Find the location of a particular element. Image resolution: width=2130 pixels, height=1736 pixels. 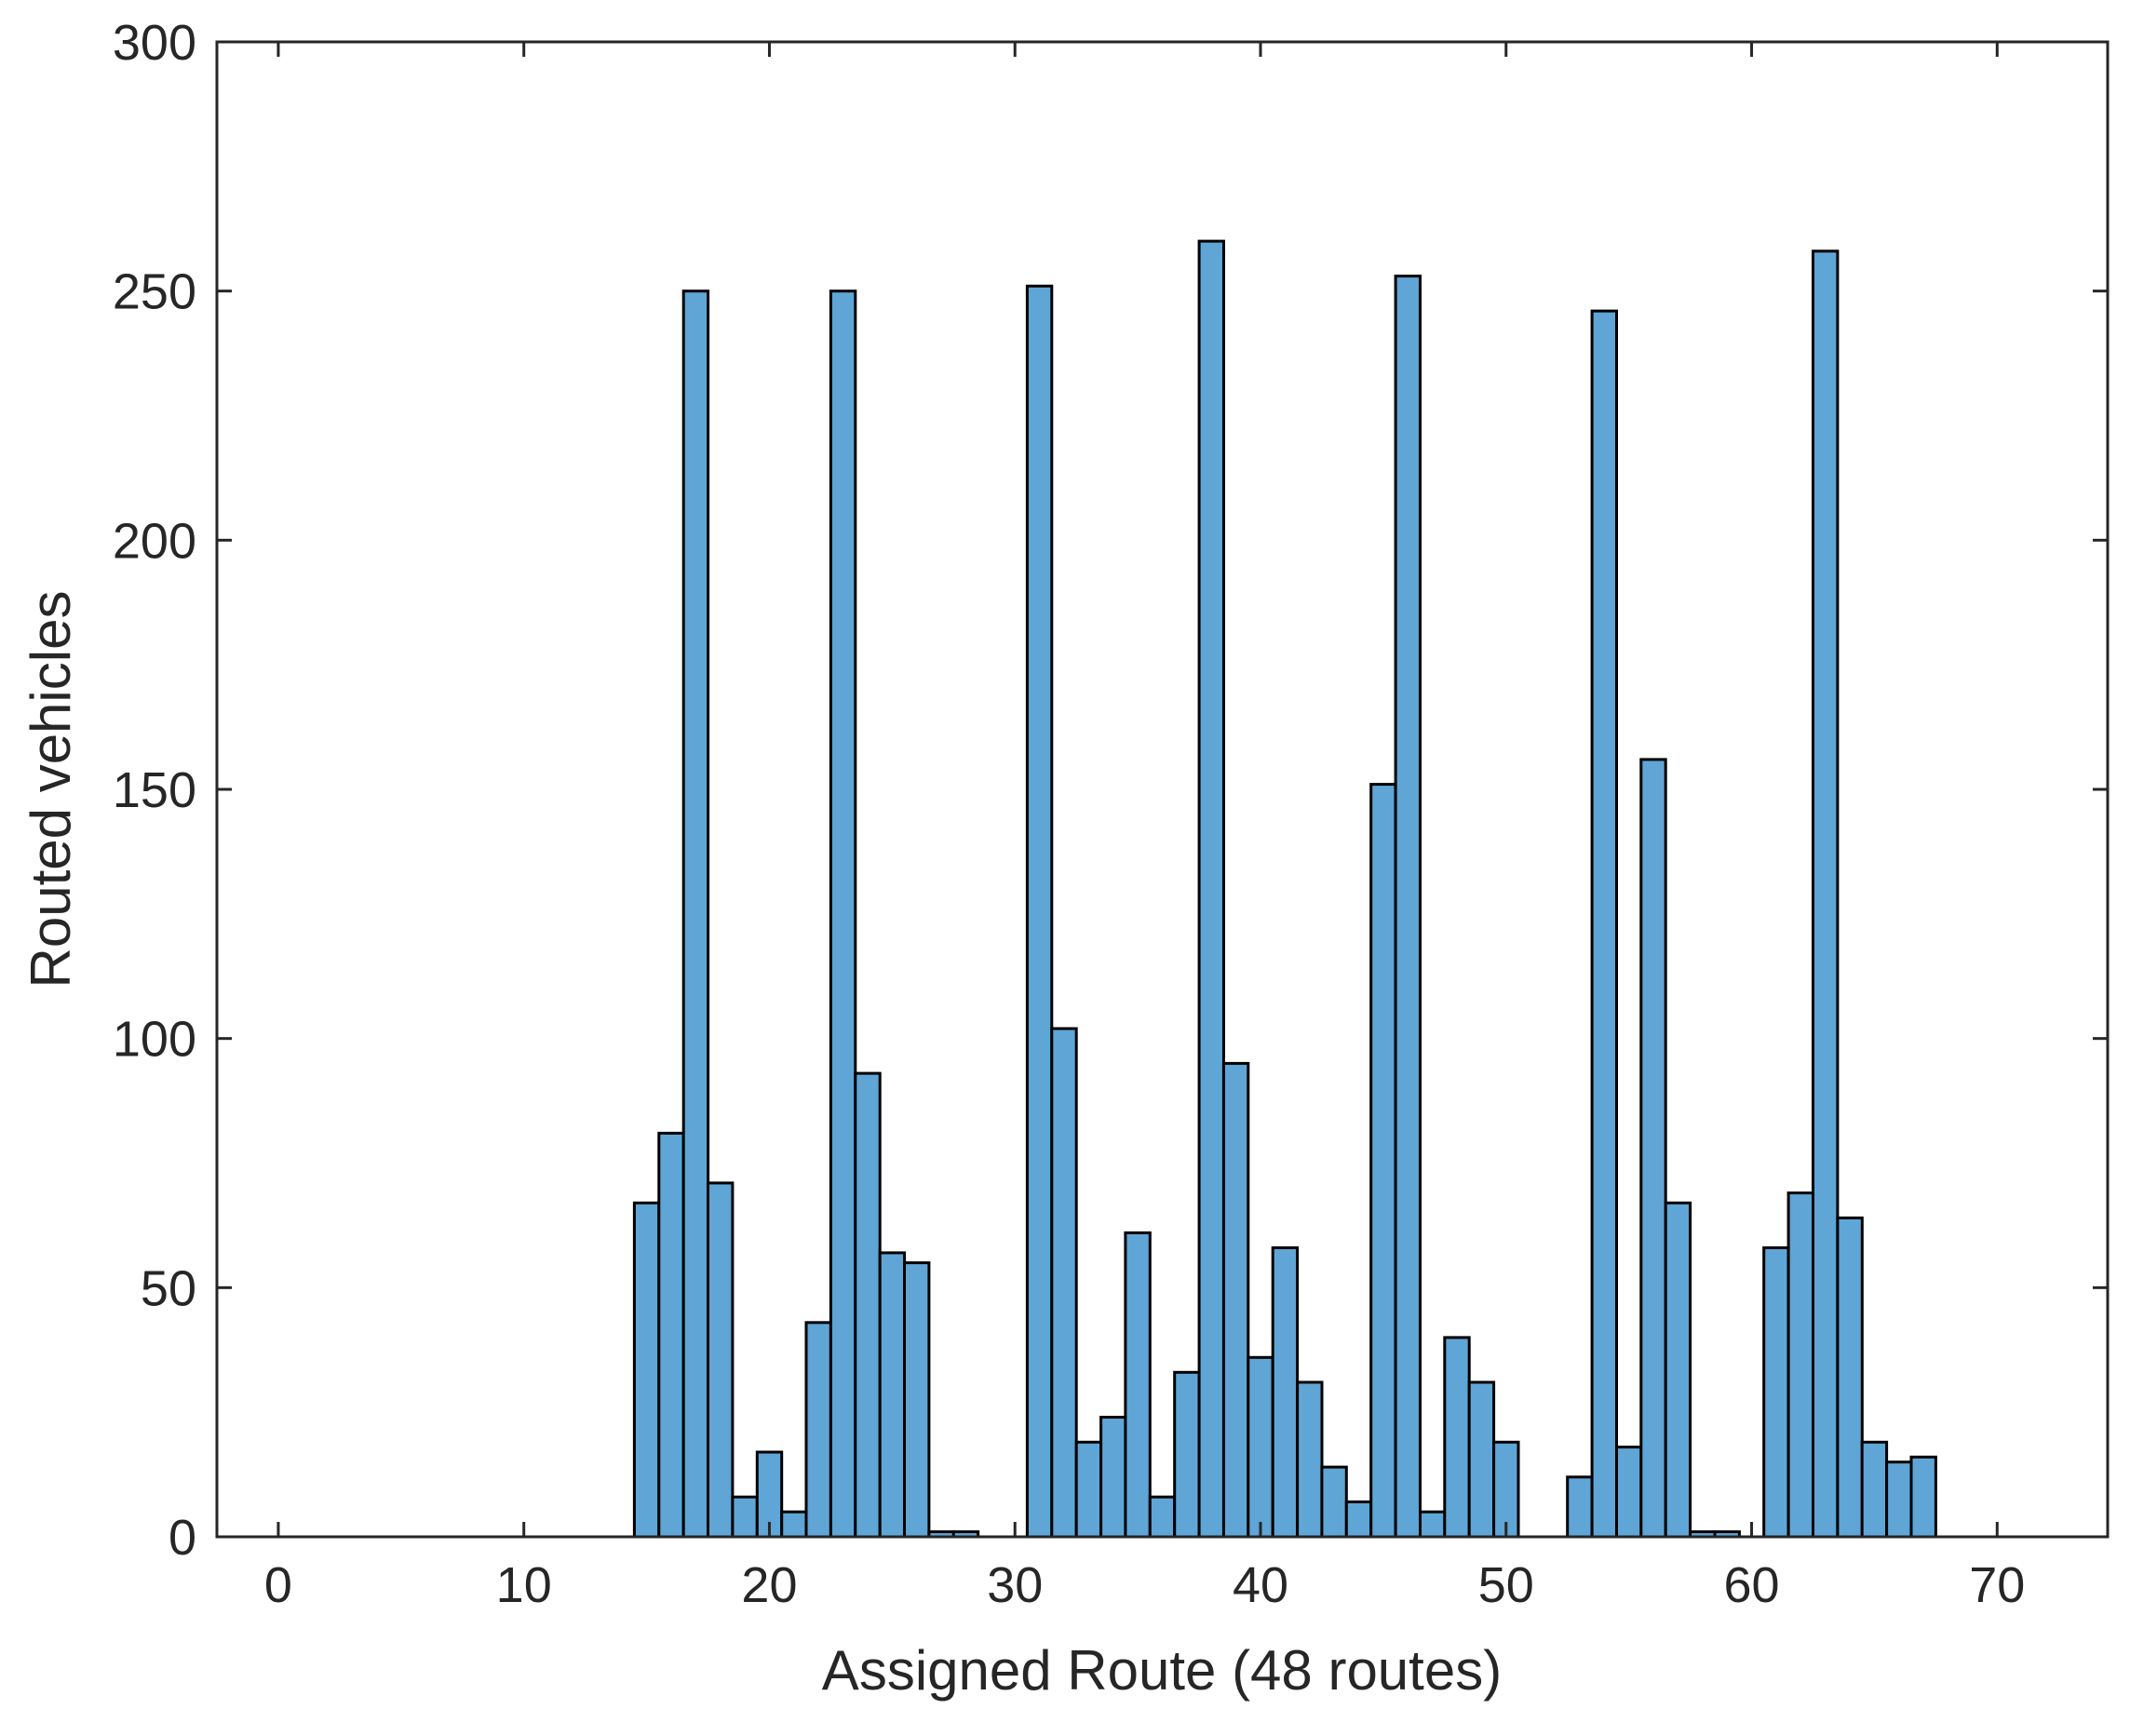

y-tick-label: 150 is located at coordinates (154, 790).